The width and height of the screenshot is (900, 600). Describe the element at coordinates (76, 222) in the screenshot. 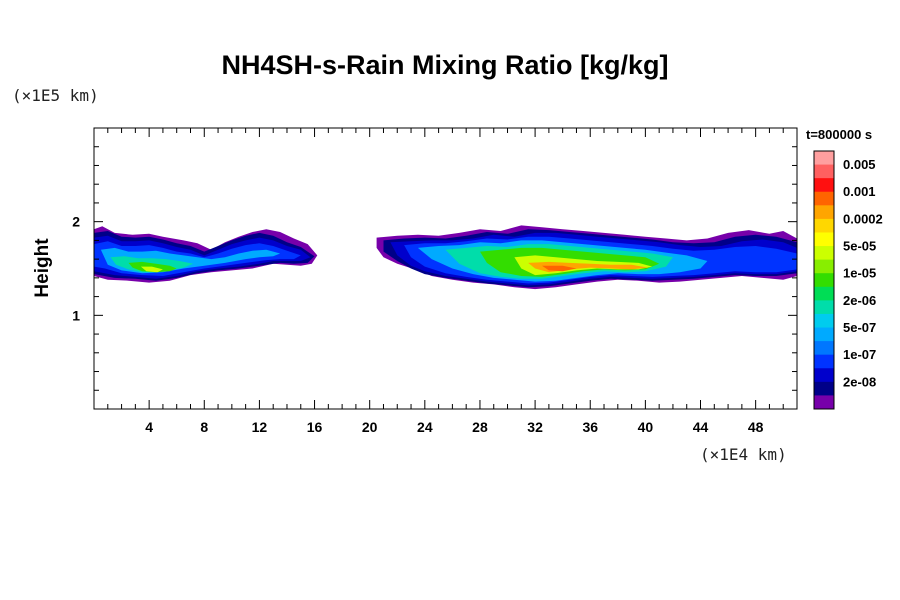

I see `y-tick-label: 2` at that location.